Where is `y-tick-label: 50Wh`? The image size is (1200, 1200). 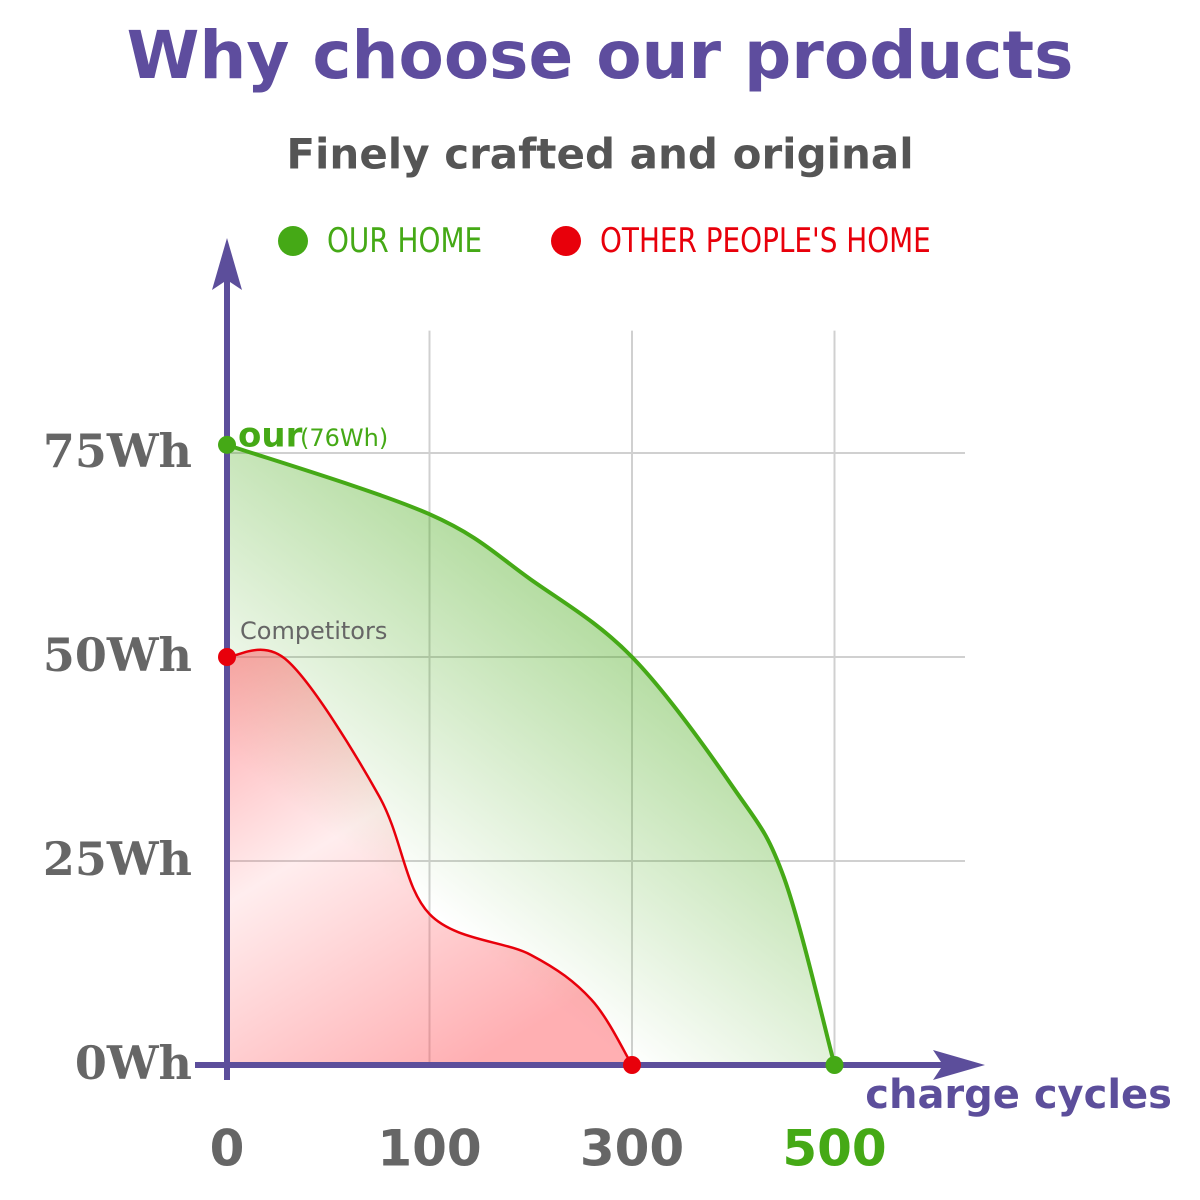 y-tick-label: 50Wh is located at coordinates (117, 655).